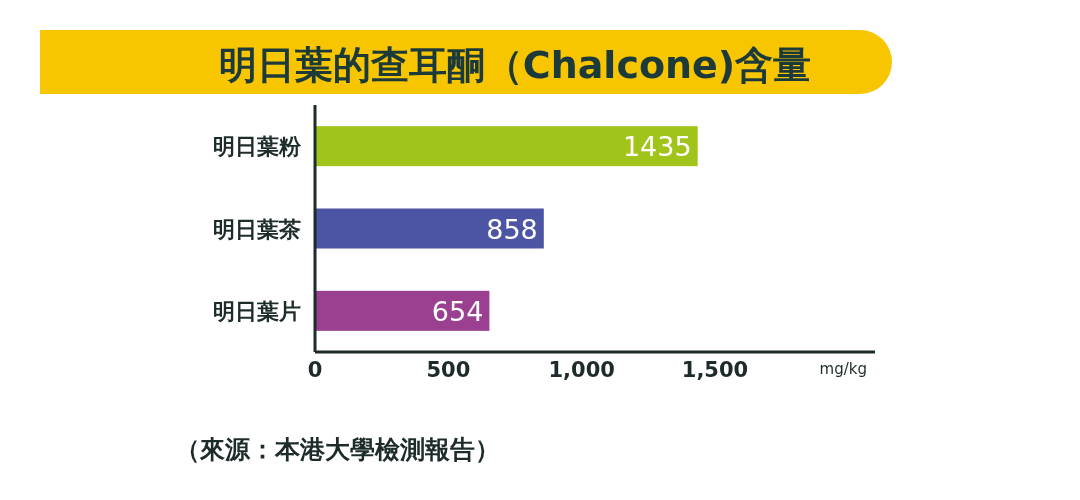  I want to click on x-tick-label: 1,500, so click(715, 370).